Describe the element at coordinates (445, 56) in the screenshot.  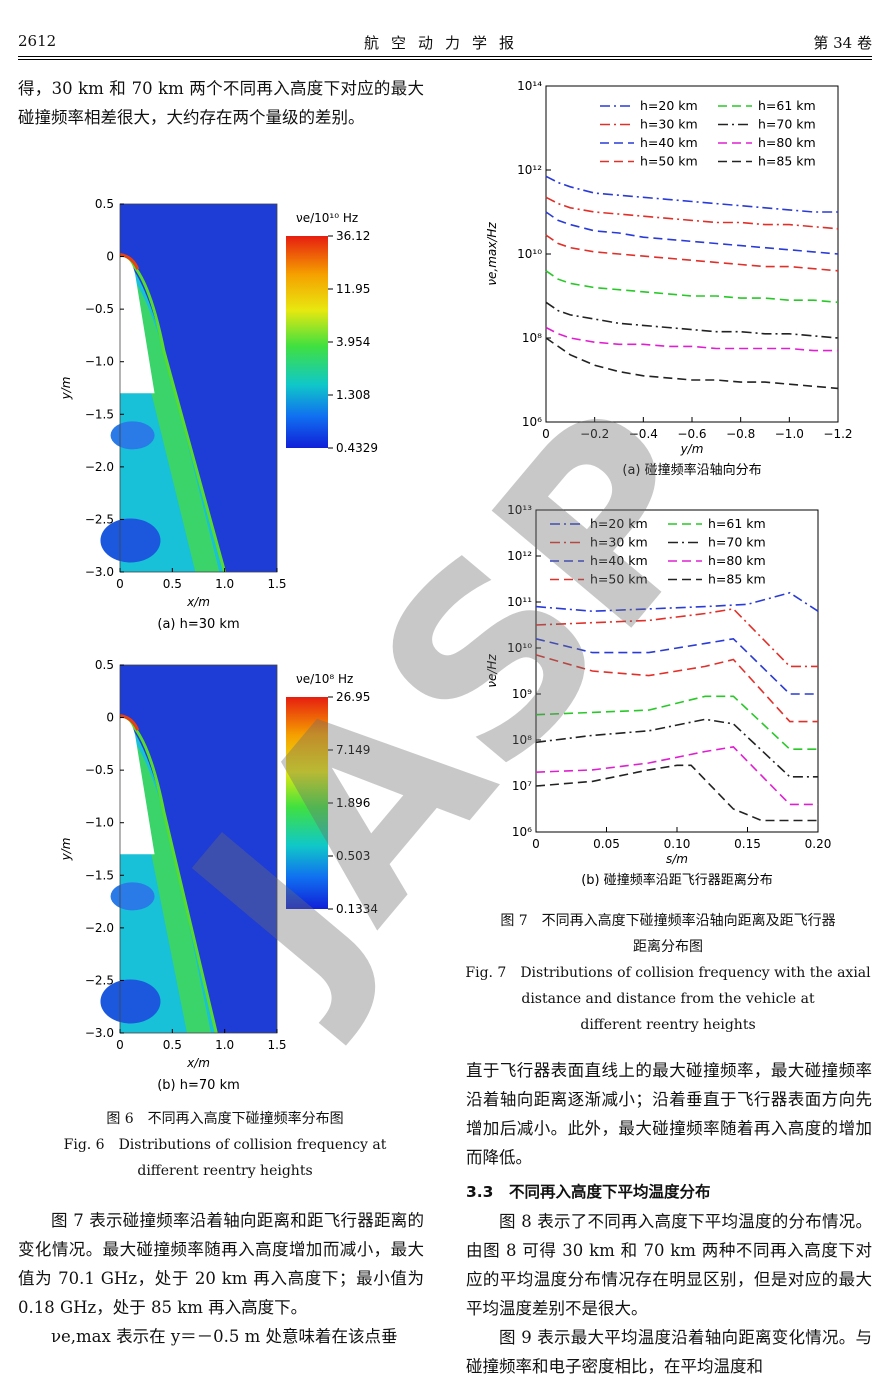
I see `header-rule` at that location.